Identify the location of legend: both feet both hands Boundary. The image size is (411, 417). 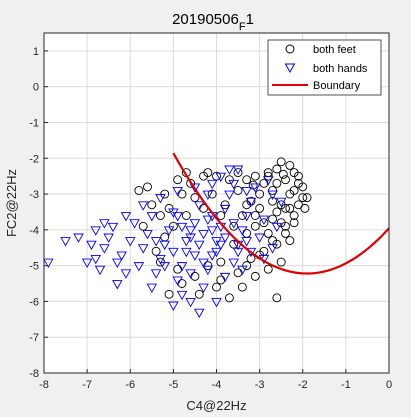
(324, 67).